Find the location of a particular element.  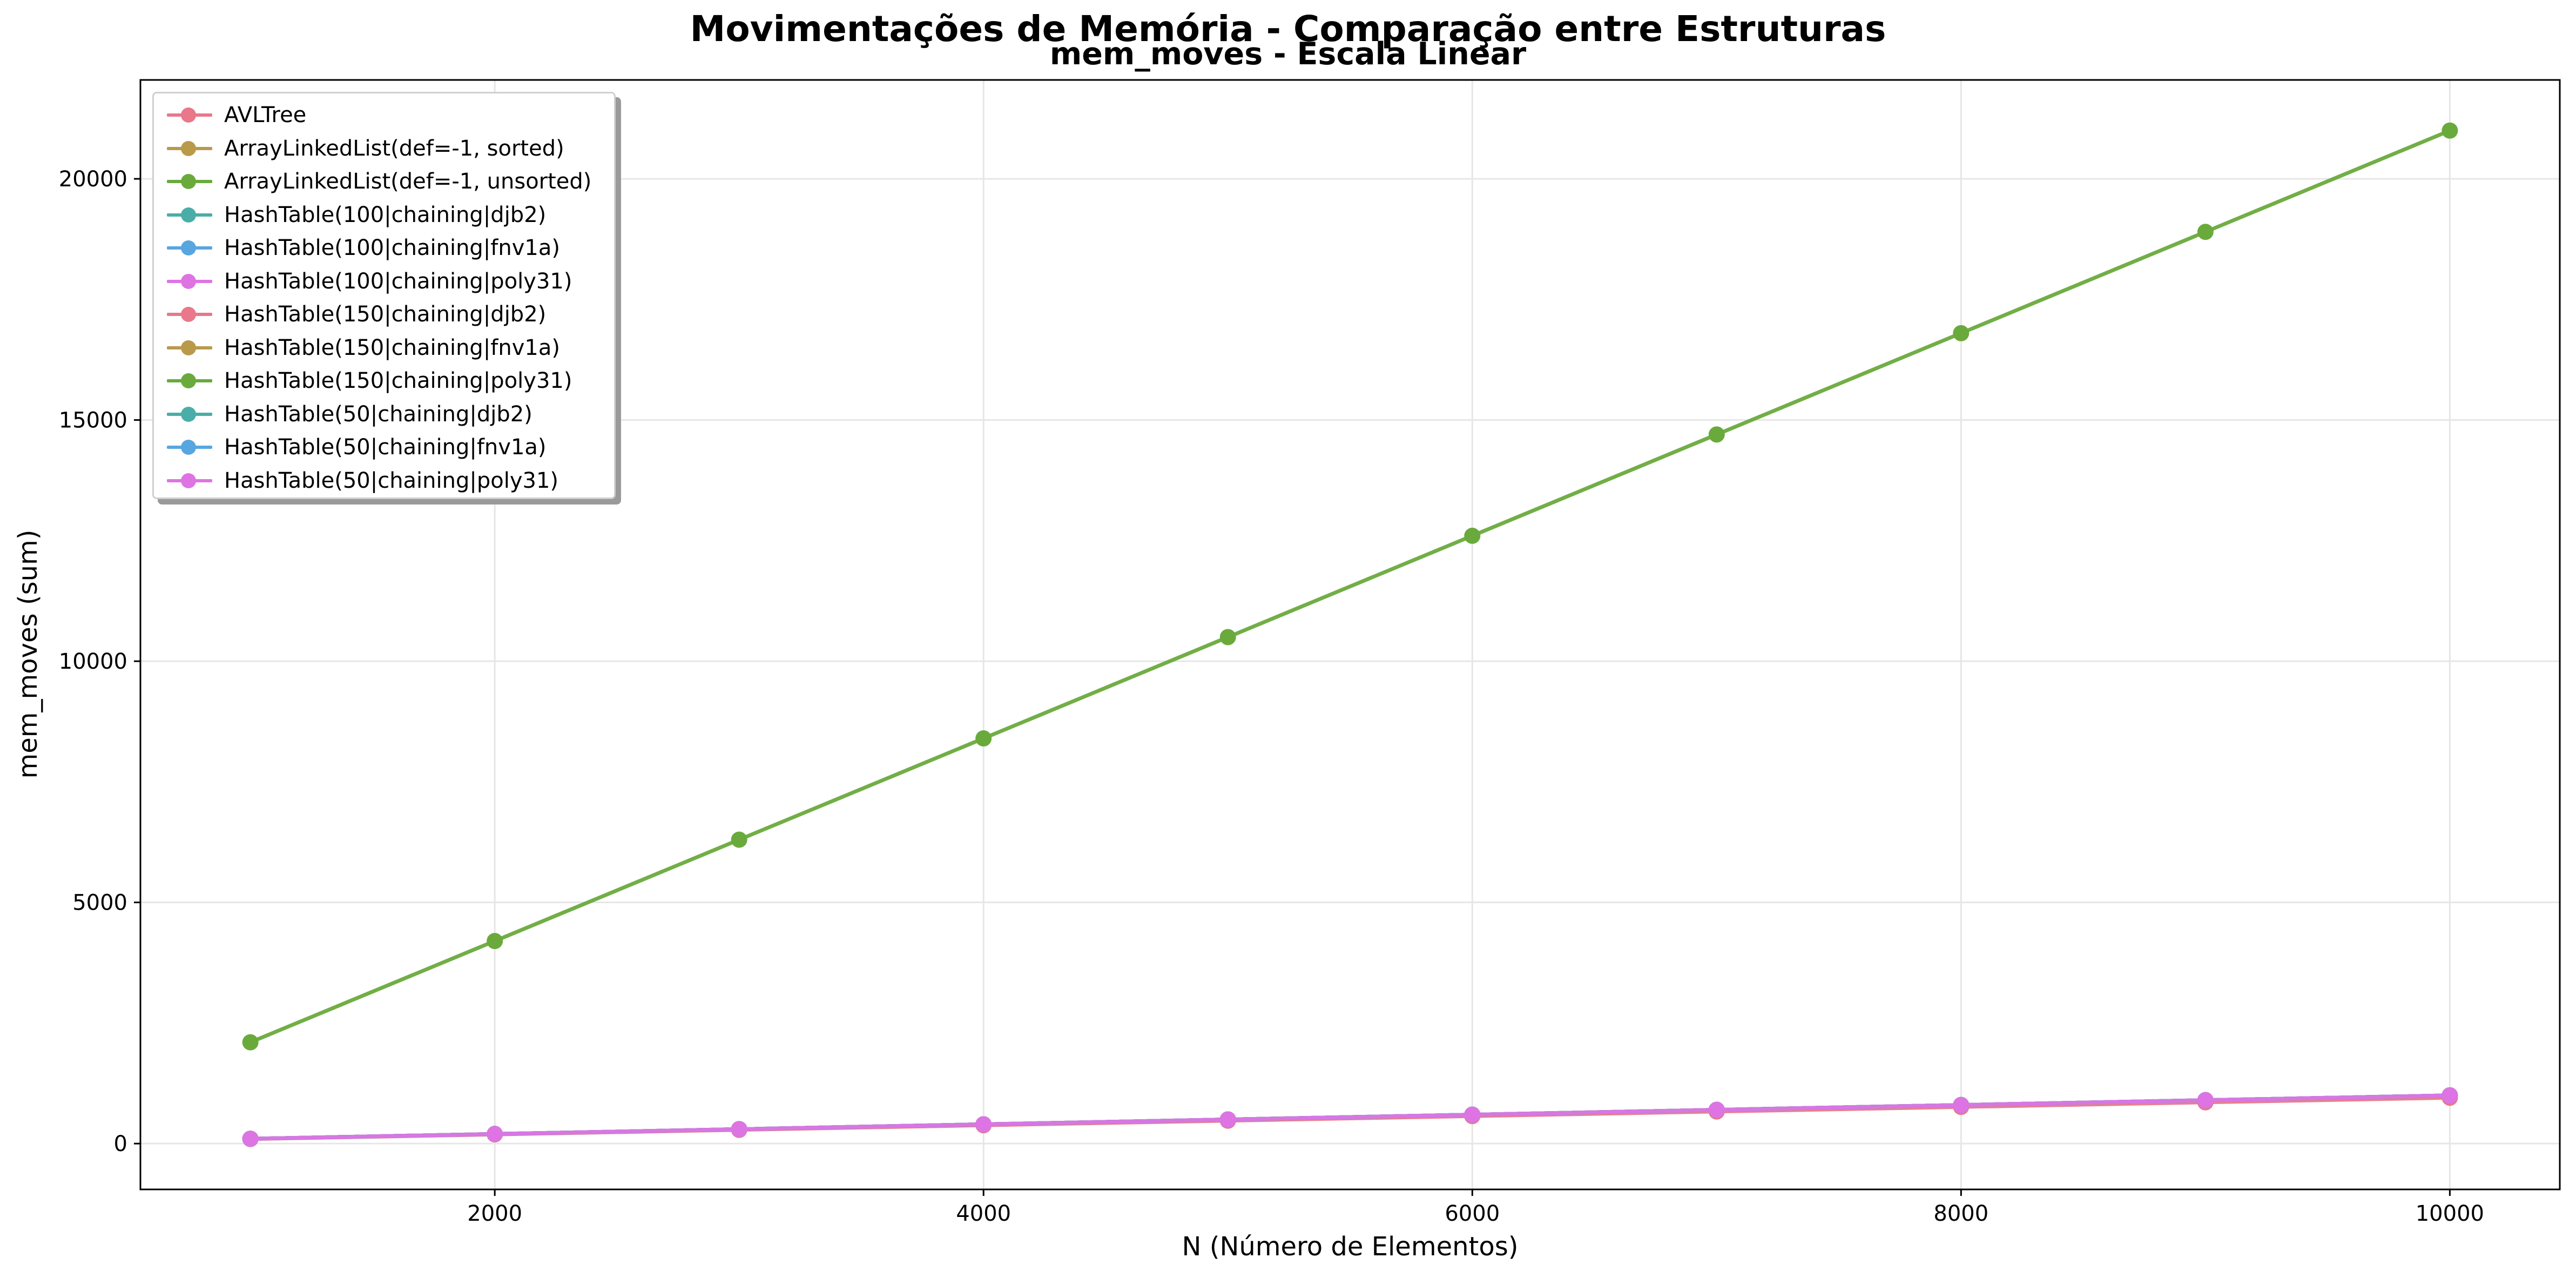

legend-item: HashTable(50|chaining|poly31) is located at coordinates (384, 481).